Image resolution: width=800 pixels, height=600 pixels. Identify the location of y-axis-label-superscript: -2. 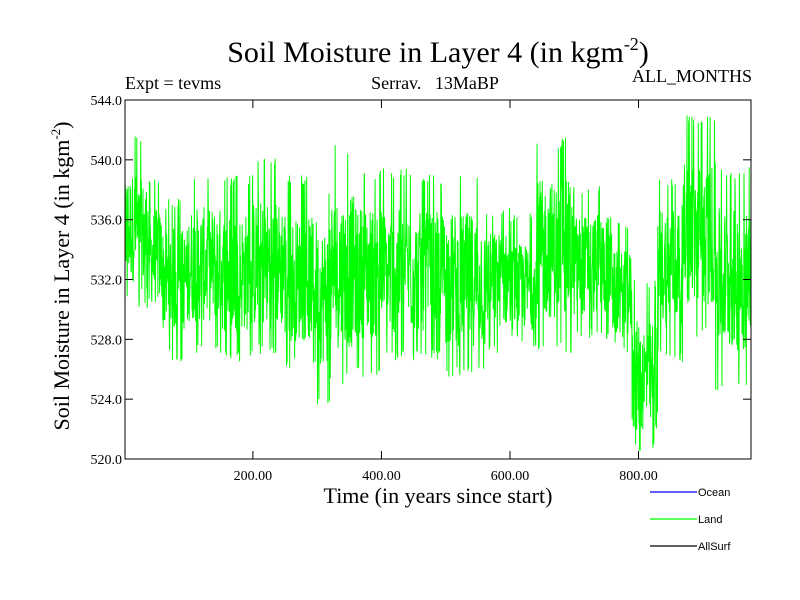
(55, 134).